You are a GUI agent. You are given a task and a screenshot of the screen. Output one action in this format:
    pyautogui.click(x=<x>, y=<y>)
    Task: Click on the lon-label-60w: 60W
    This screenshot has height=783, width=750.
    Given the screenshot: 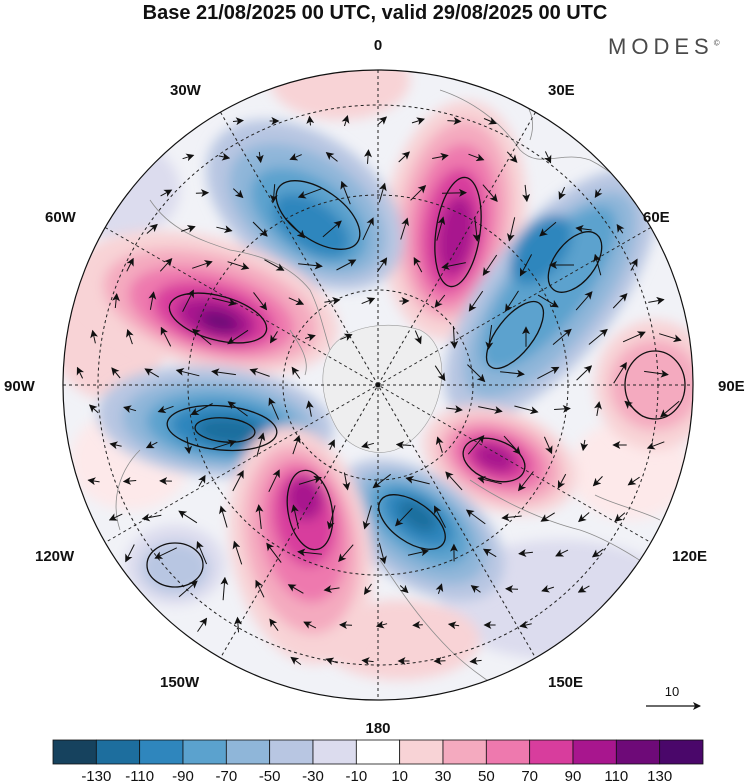 What is the action you would take?
    pyautogui.click(x=61, y=217)
    